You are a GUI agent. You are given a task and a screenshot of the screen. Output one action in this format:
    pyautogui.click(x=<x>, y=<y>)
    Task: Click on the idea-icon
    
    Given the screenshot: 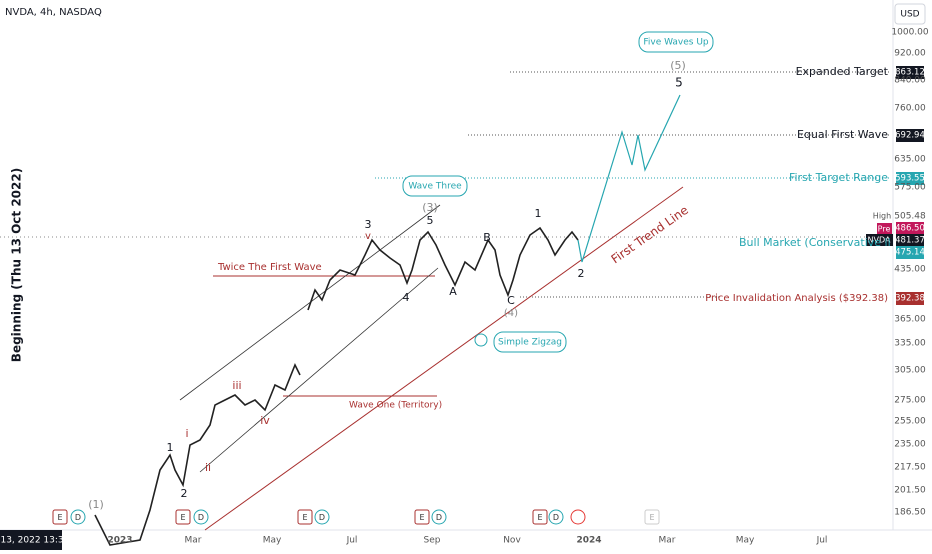 What is the action you would take?
    pyautogui.click(x=481, y=340)
    